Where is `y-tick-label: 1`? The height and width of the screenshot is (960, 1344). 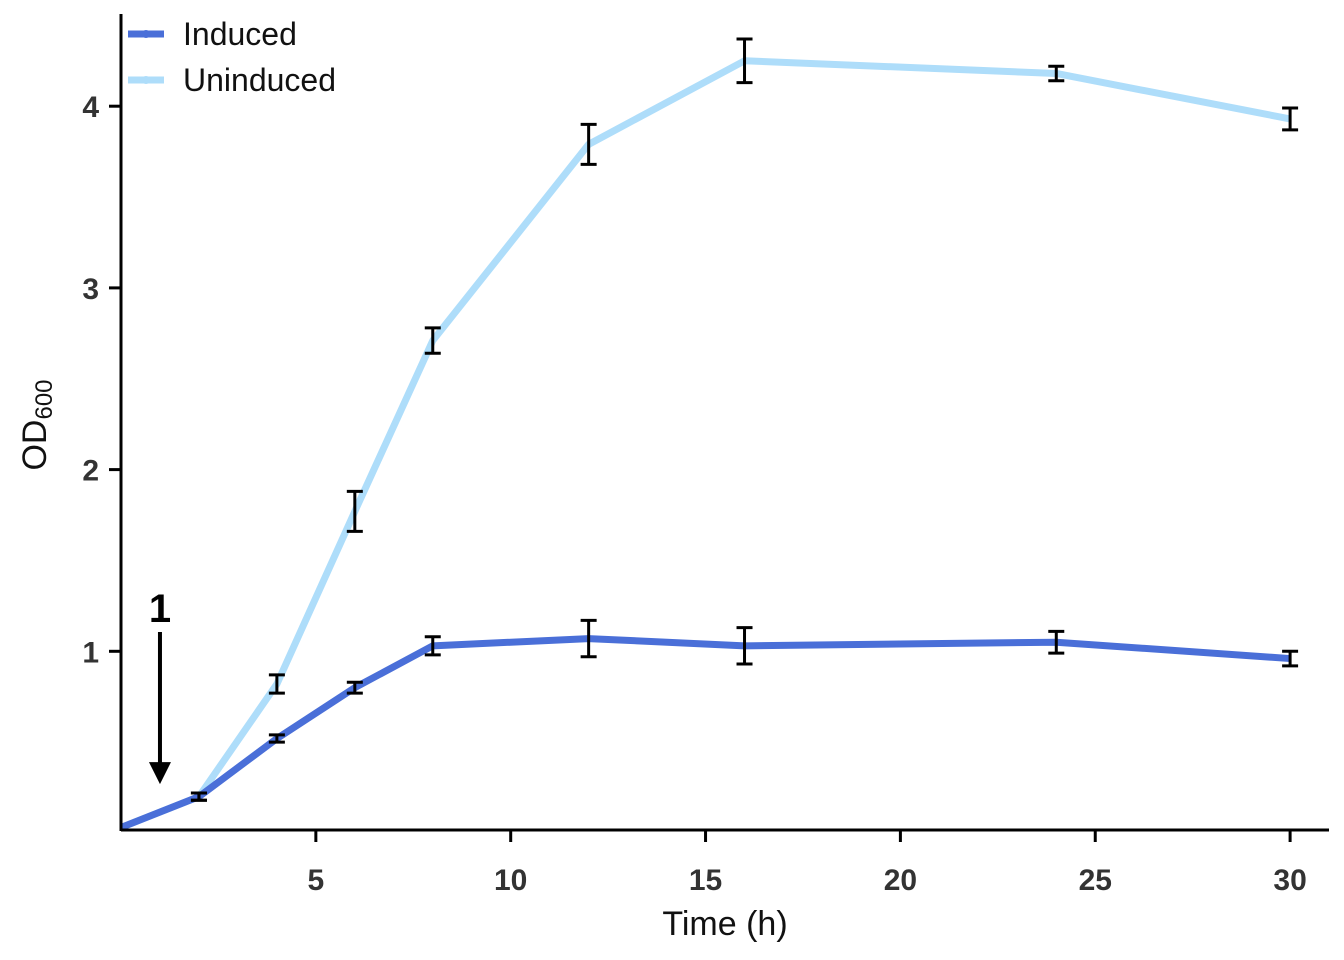 y-tick-label: 1 is located at coordinates (90, 652).